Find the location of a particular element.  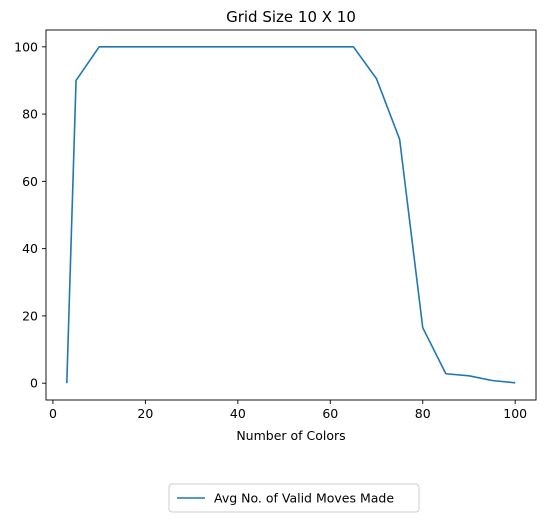

y-tick-label: 60 is located at coordinates (30, 181).